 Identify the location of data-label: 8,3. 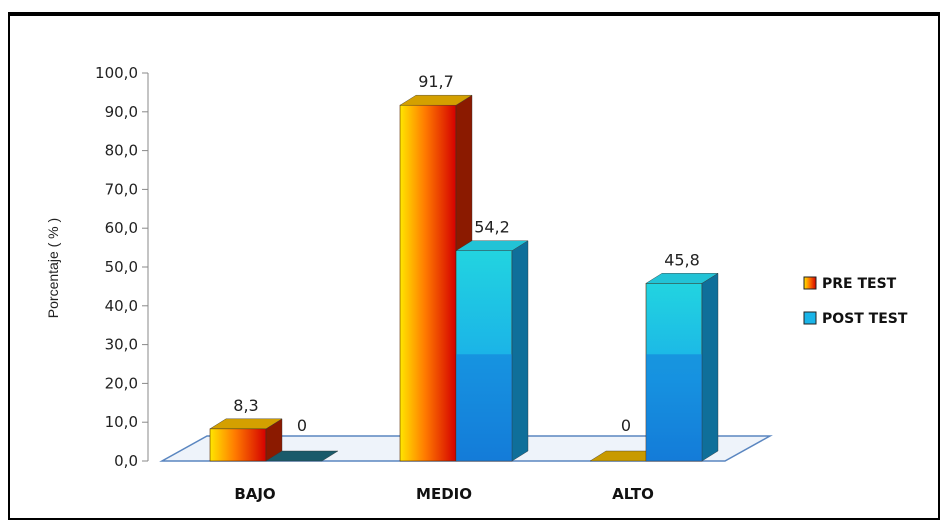
(245, 405).